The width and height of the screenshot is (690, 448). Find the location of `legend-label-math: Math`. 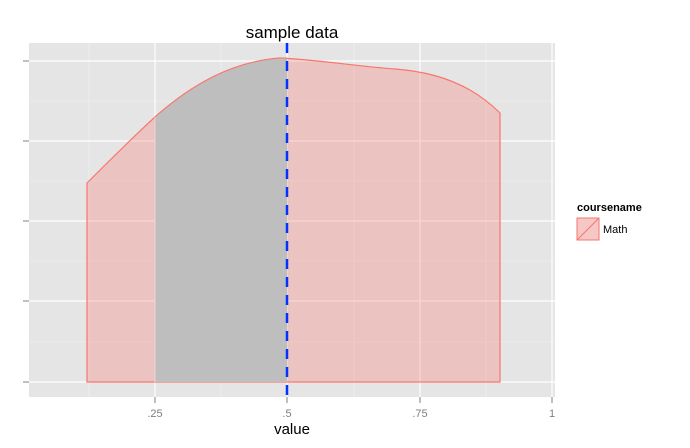

legend-label-math: Math is located at coordinates (615, 230).